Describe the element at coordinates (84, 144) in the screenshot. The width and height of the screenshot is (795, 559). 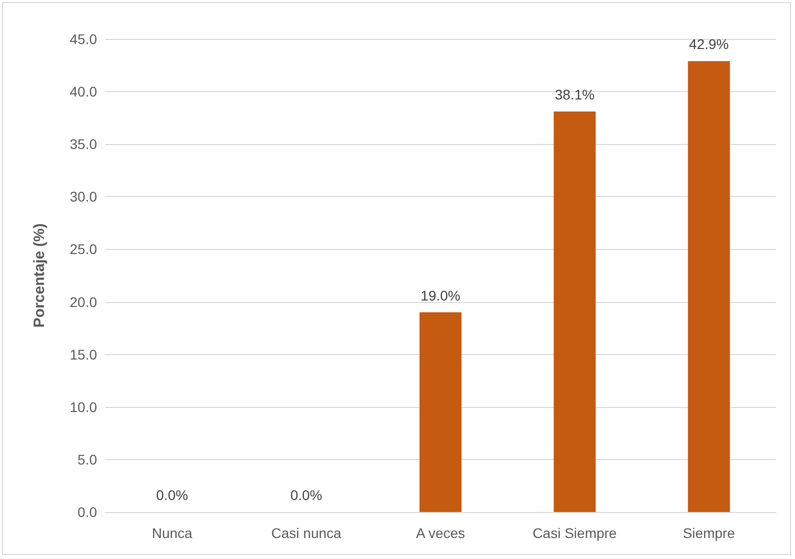
I see `y-tick-label: 35.0` at that location.